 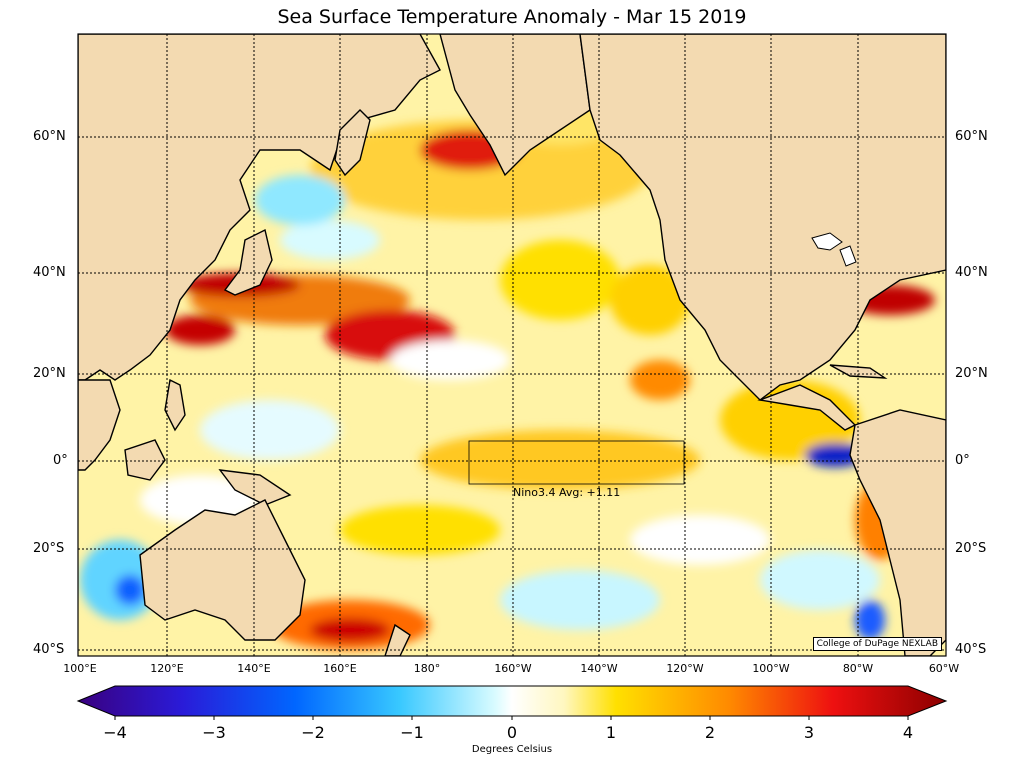 I want to click on lon-label-160w: 160°W, so click(x=513, y=668).